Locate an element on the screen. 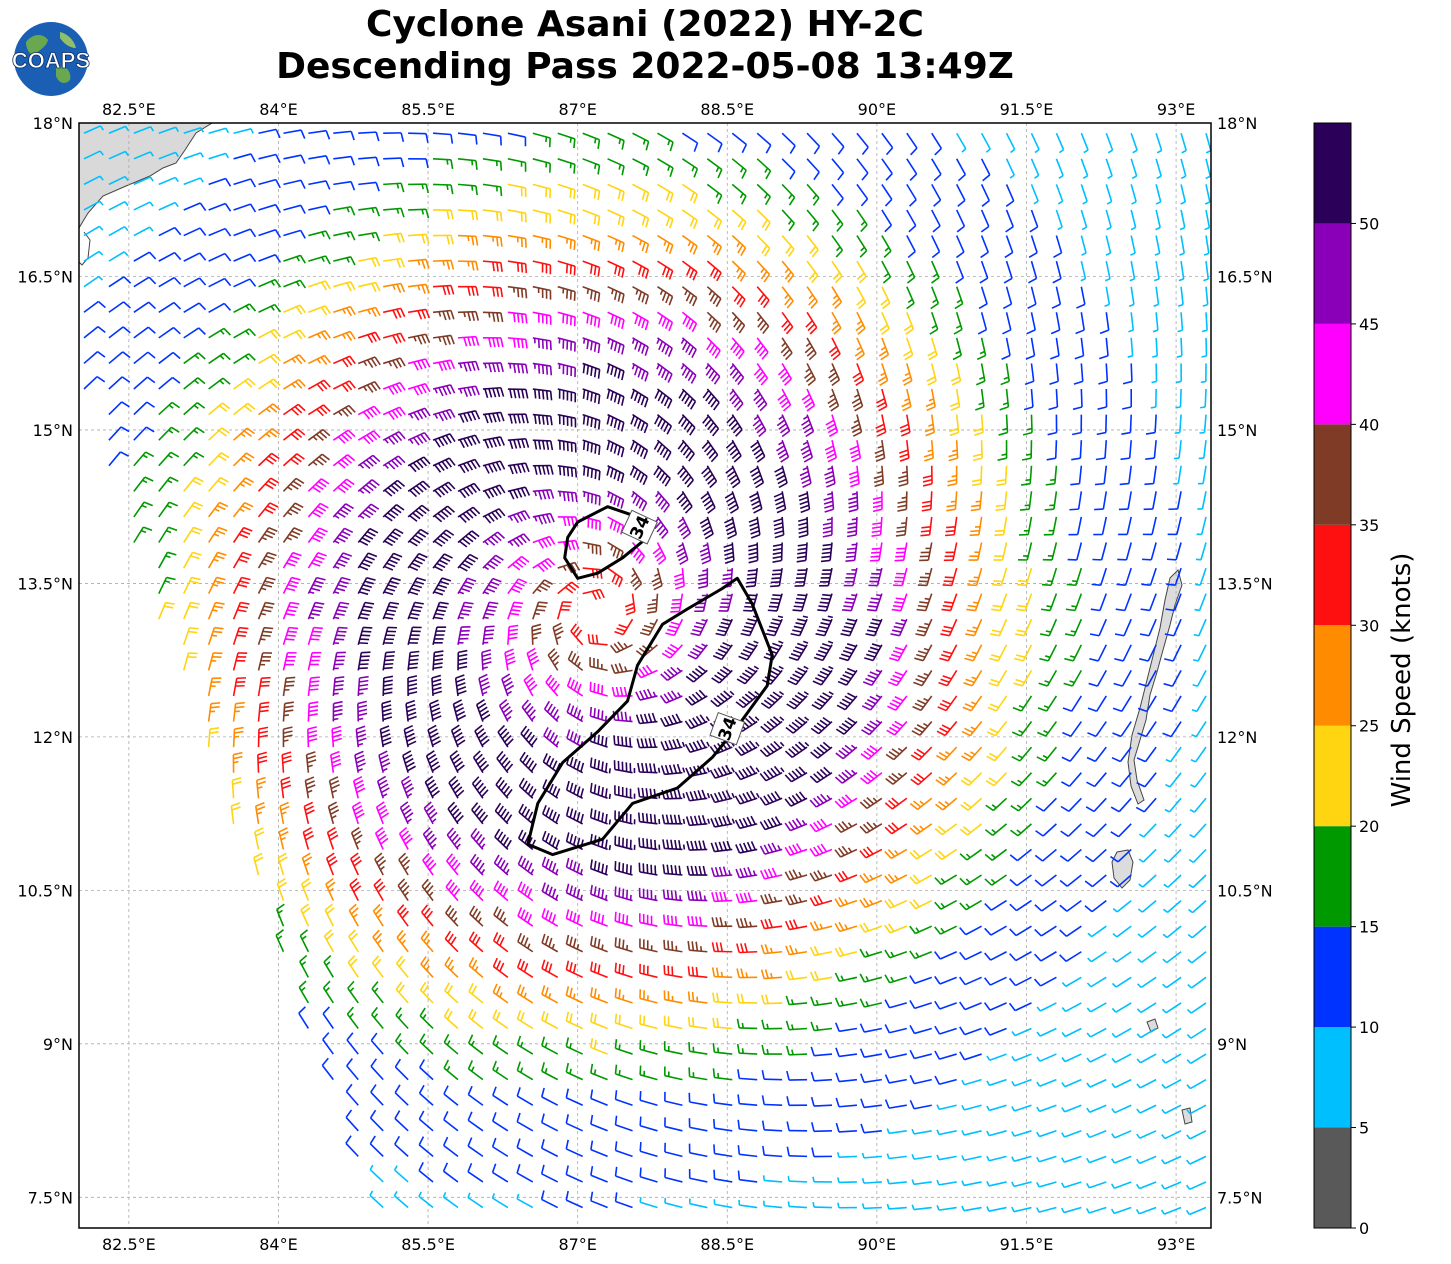 This screenshot has width=1451, height=1264. lon-tick-label: 93°E is located at coordinates (1176, 1244).